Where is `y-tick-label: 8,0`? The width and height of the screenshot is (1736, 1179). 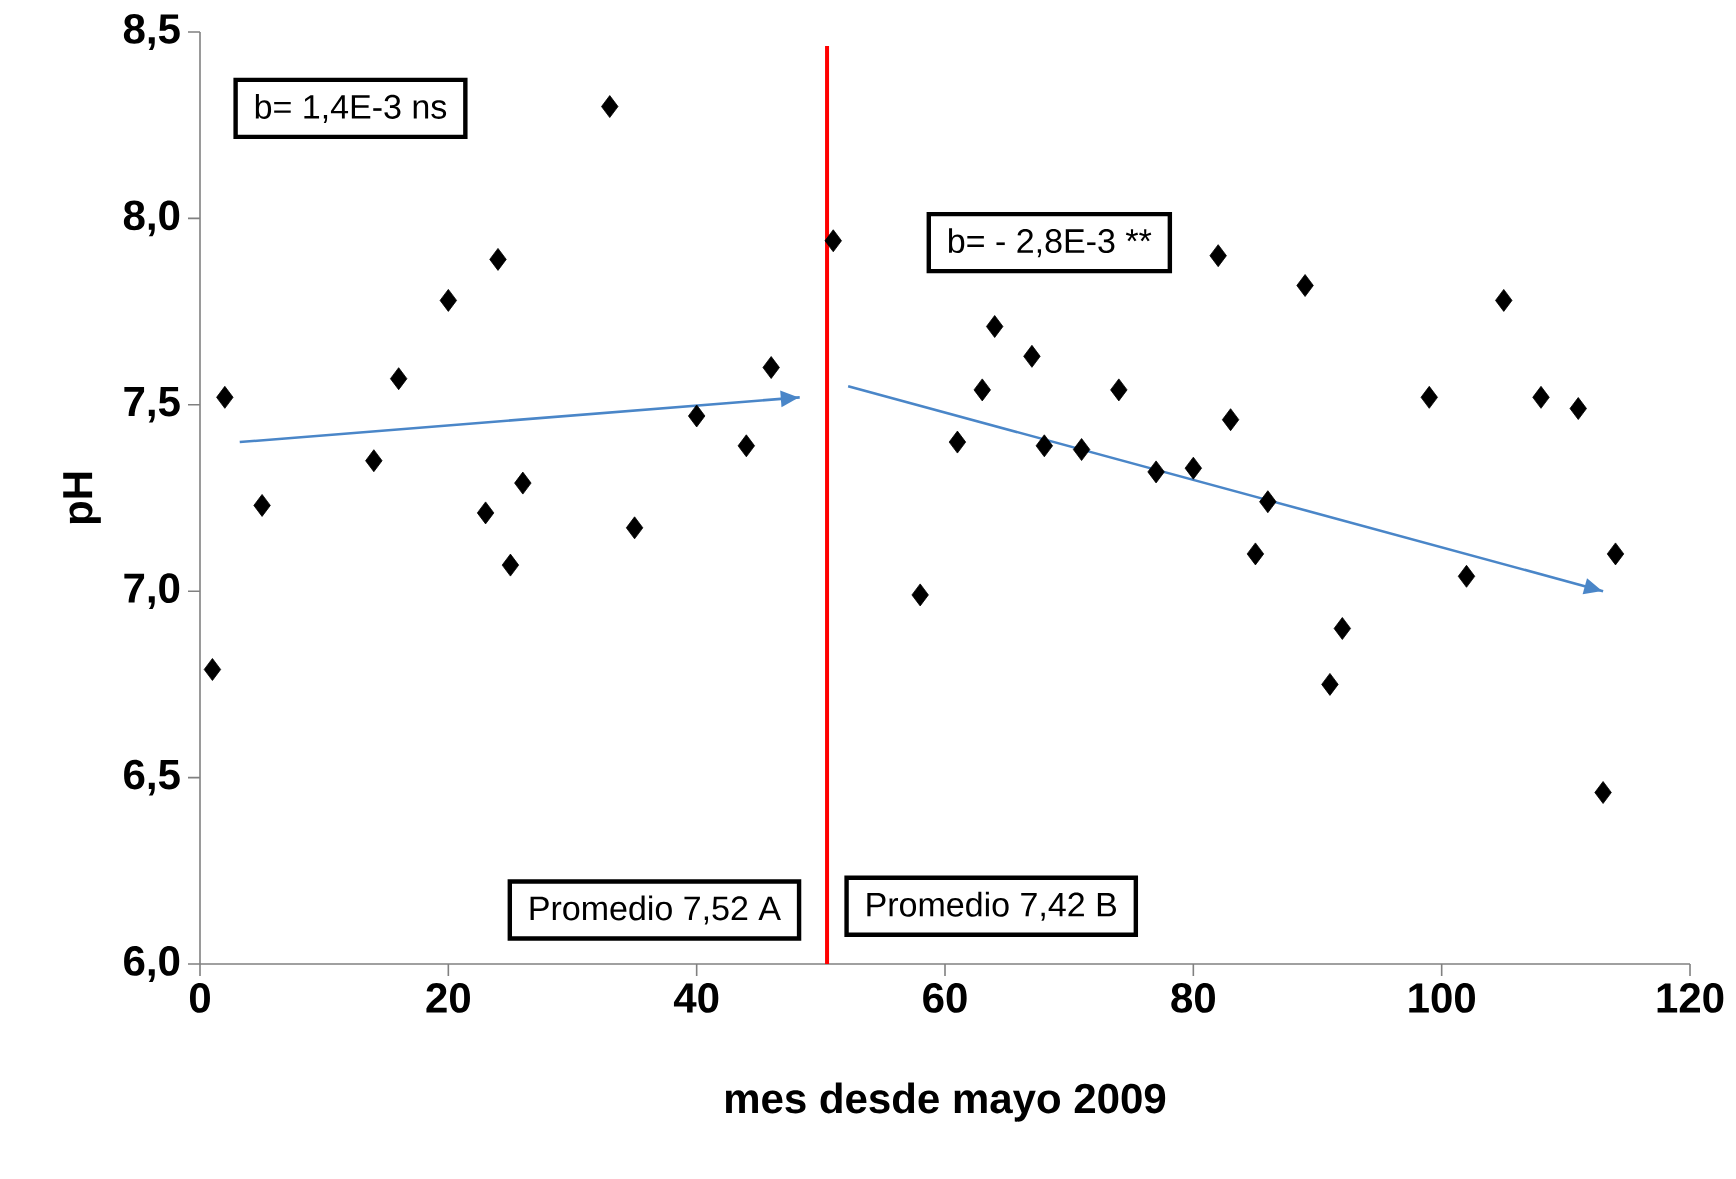 y-tick-label: 8,0 is located at coordinates (151, 218).